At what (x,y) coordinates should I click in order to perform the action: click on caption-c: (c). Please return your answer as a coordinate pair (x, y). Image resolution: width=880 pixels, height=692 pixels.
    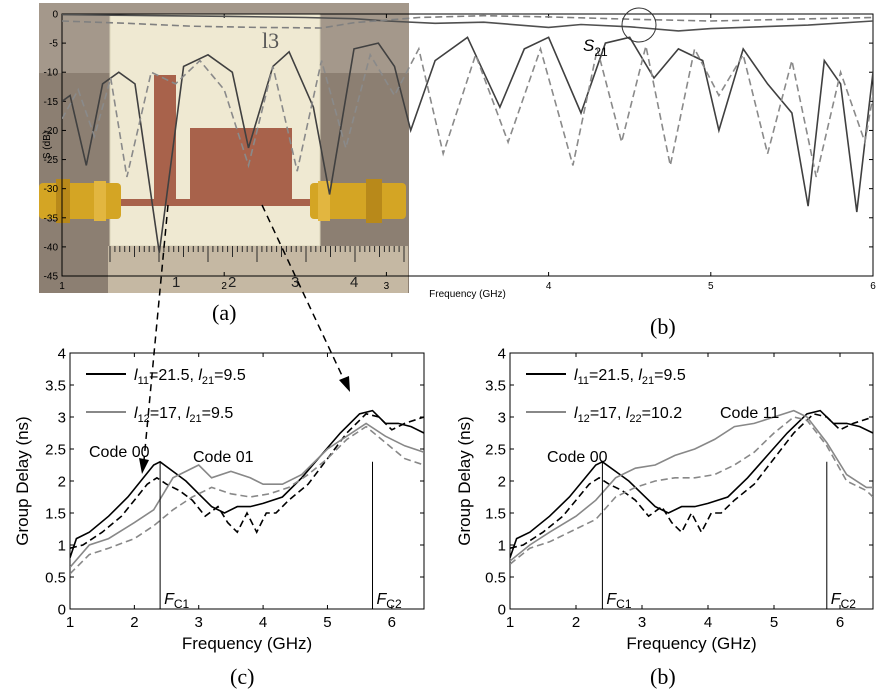
    Looking at the image, I should click on (242, 676).